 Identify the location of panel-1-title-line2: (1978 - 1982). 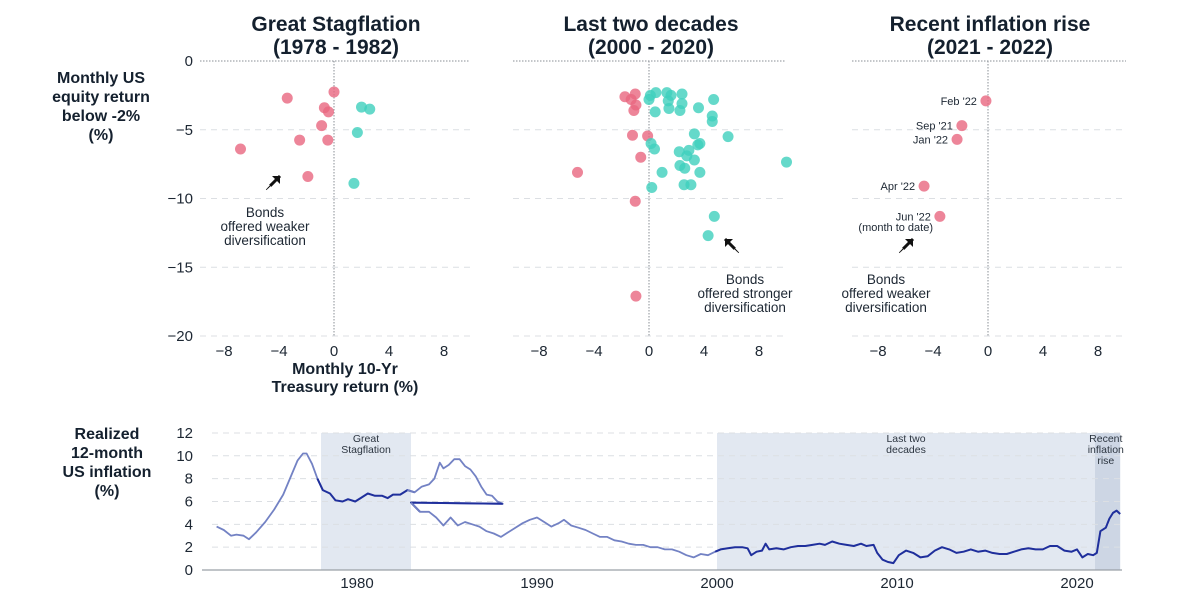
(336, 47).